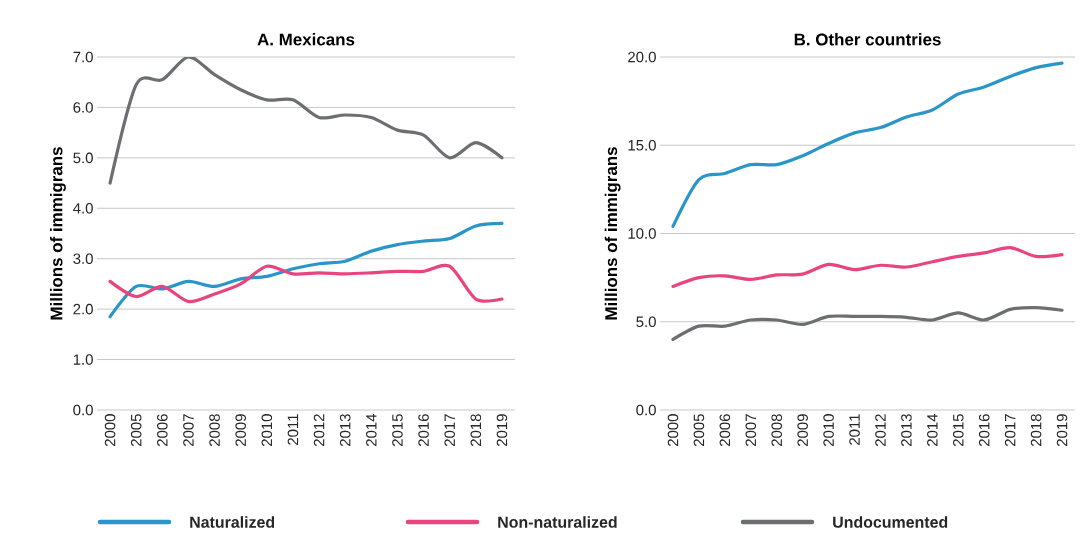  Describe the element at coordinates (83, 258) in the screenshot. I see `y-tick-label: 3.0` at that location.